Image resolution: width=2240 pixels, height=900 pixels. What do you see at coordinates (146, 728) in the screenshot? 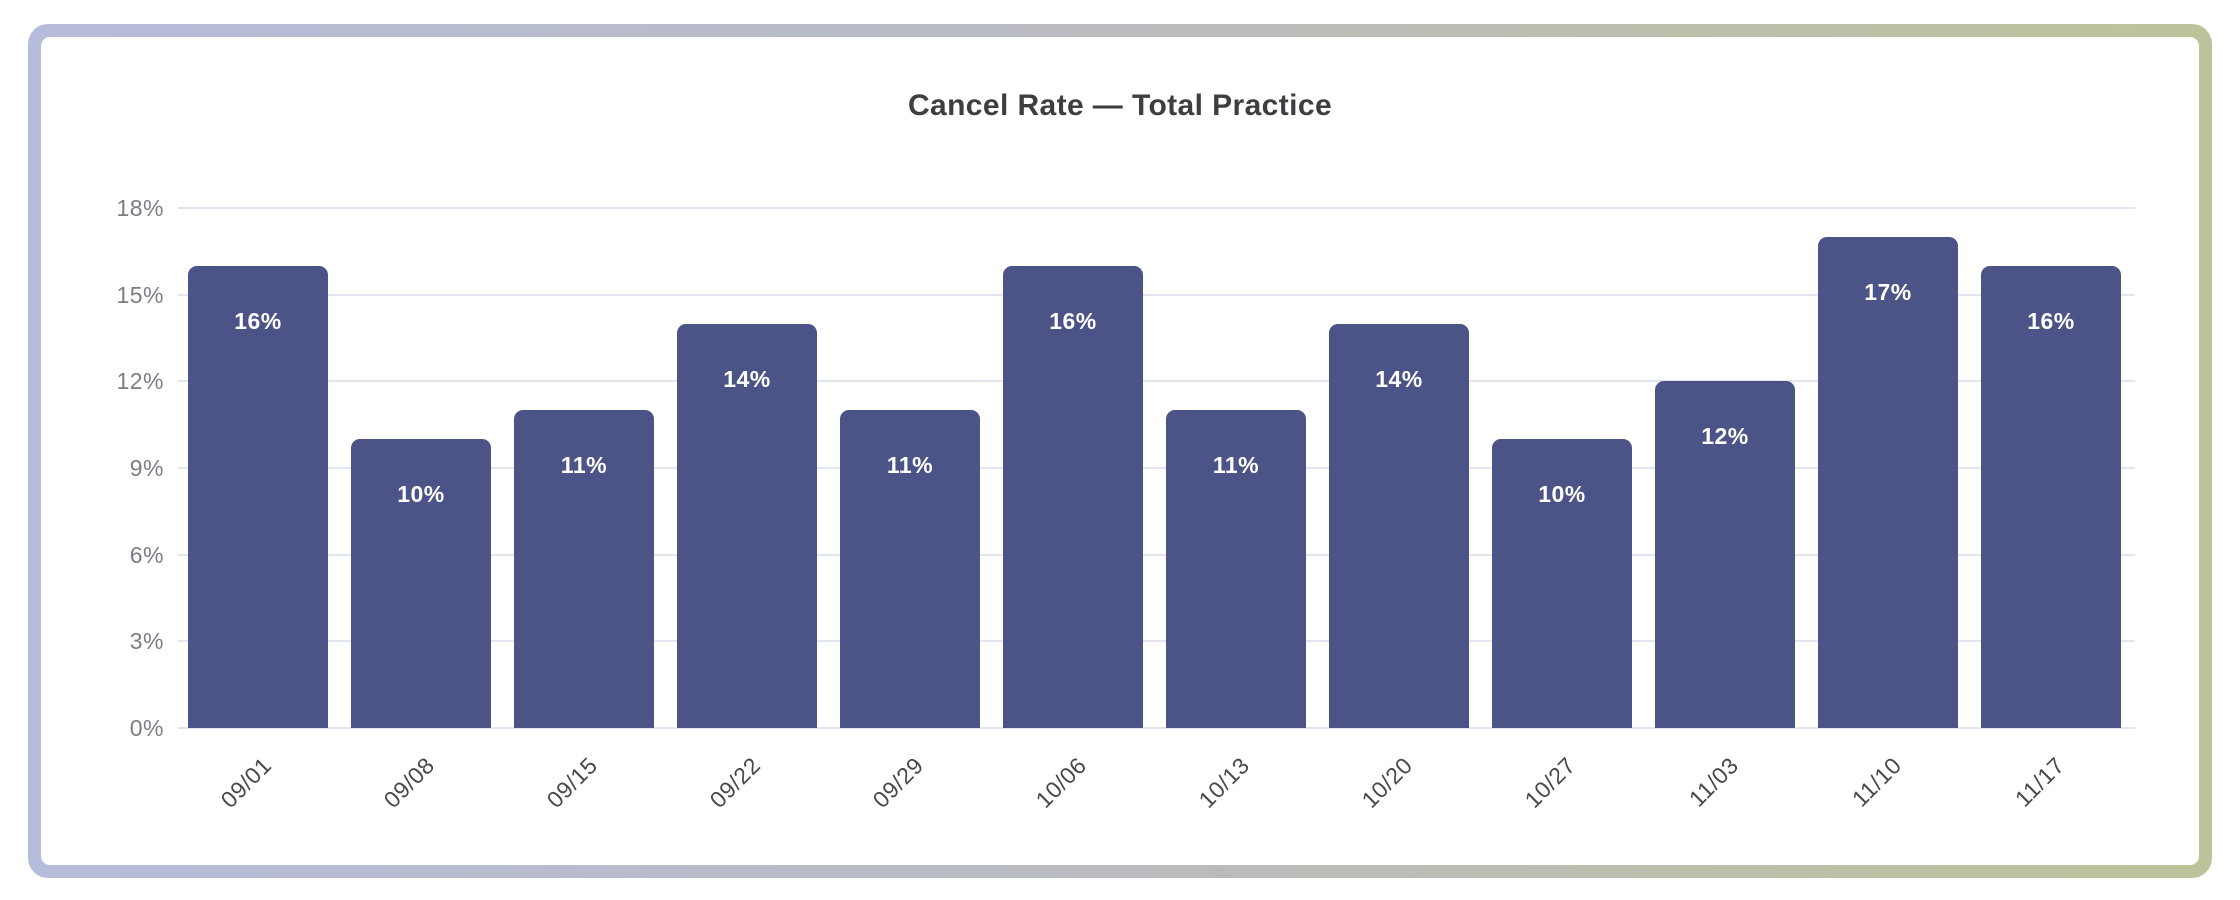
I see `y-axis-tick-label: 0%` at bounding box center [146, 728].